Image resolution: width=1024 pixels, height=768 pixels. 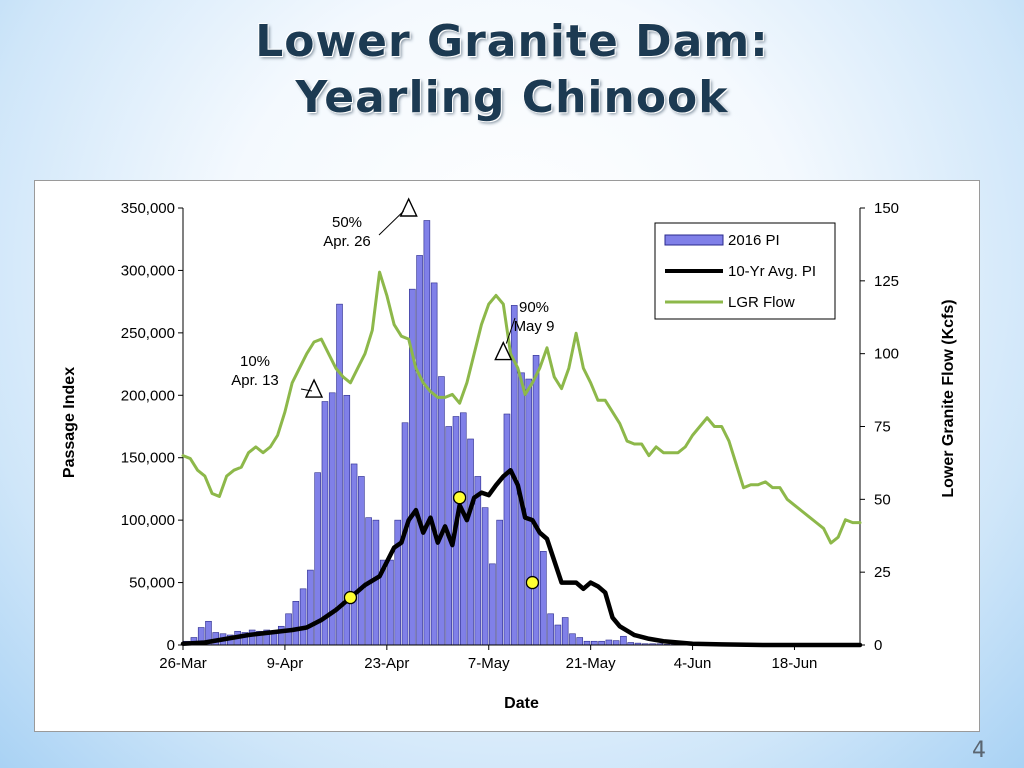 What do you see at coordinates (772, 271) in the screenshot?
I see `legend-label: 10-Yr Avg. PI` at bounding box center [772, 271].